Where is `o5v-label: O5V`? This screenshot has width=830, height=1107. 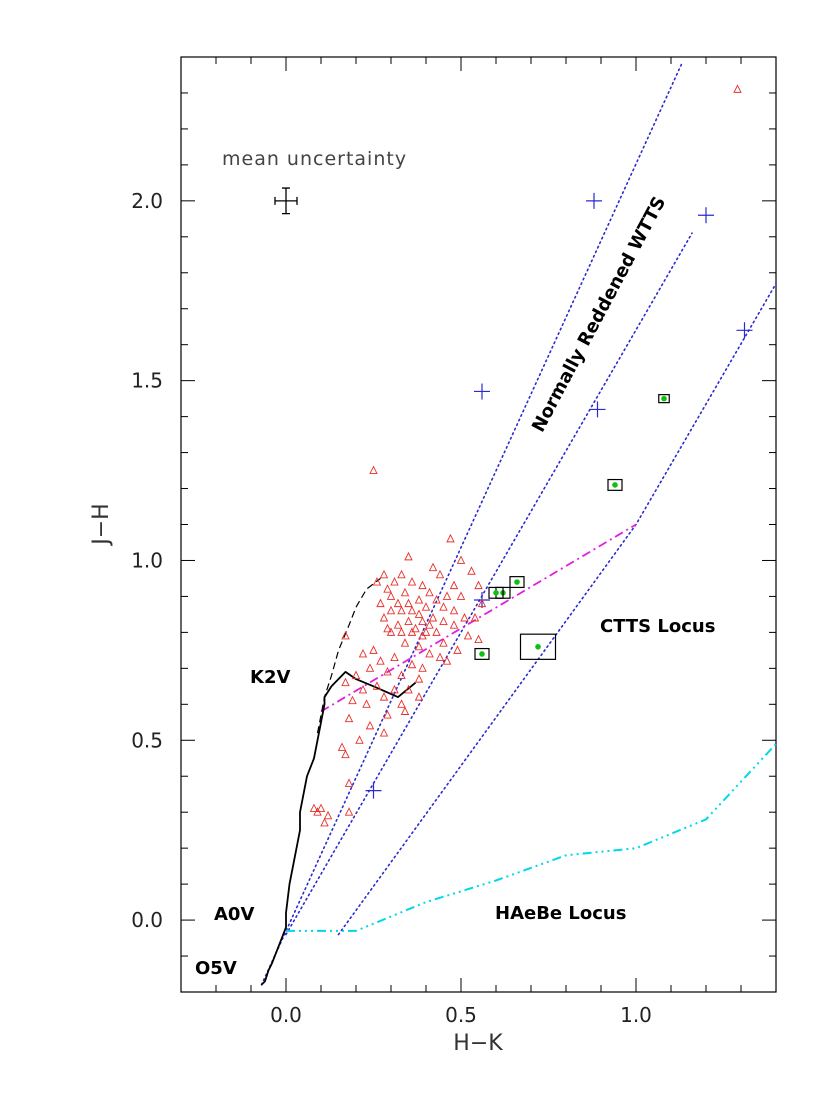 o5v-label: O5V is located at coordinates (216, 968).